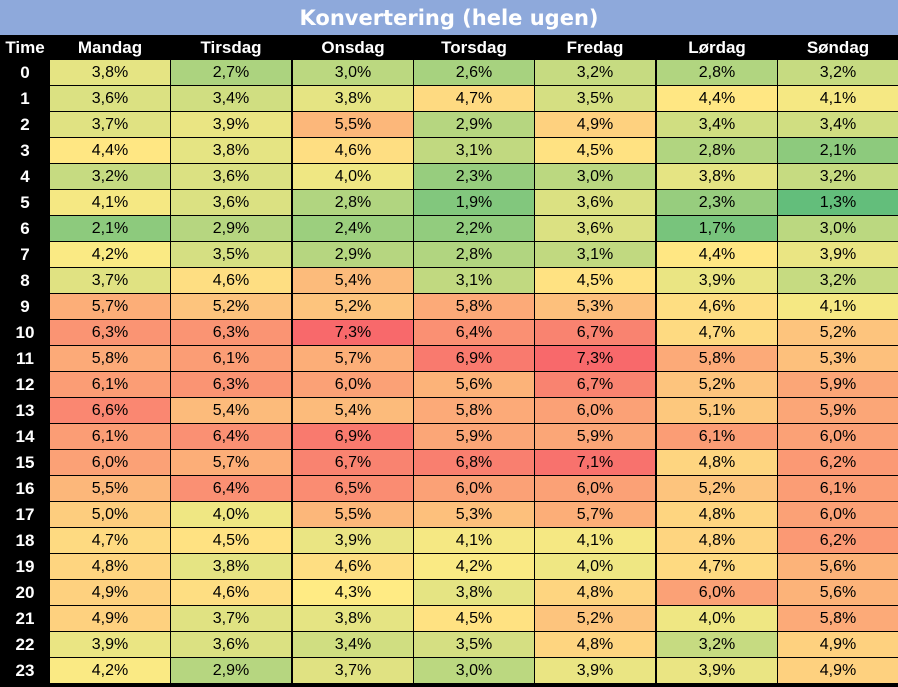 This screenshot has height=687, width=898. What do you see at coordinates (25, 618) in the screenshot?
I see `row-label-hour-21: 21` at bounding box center [25, 618].